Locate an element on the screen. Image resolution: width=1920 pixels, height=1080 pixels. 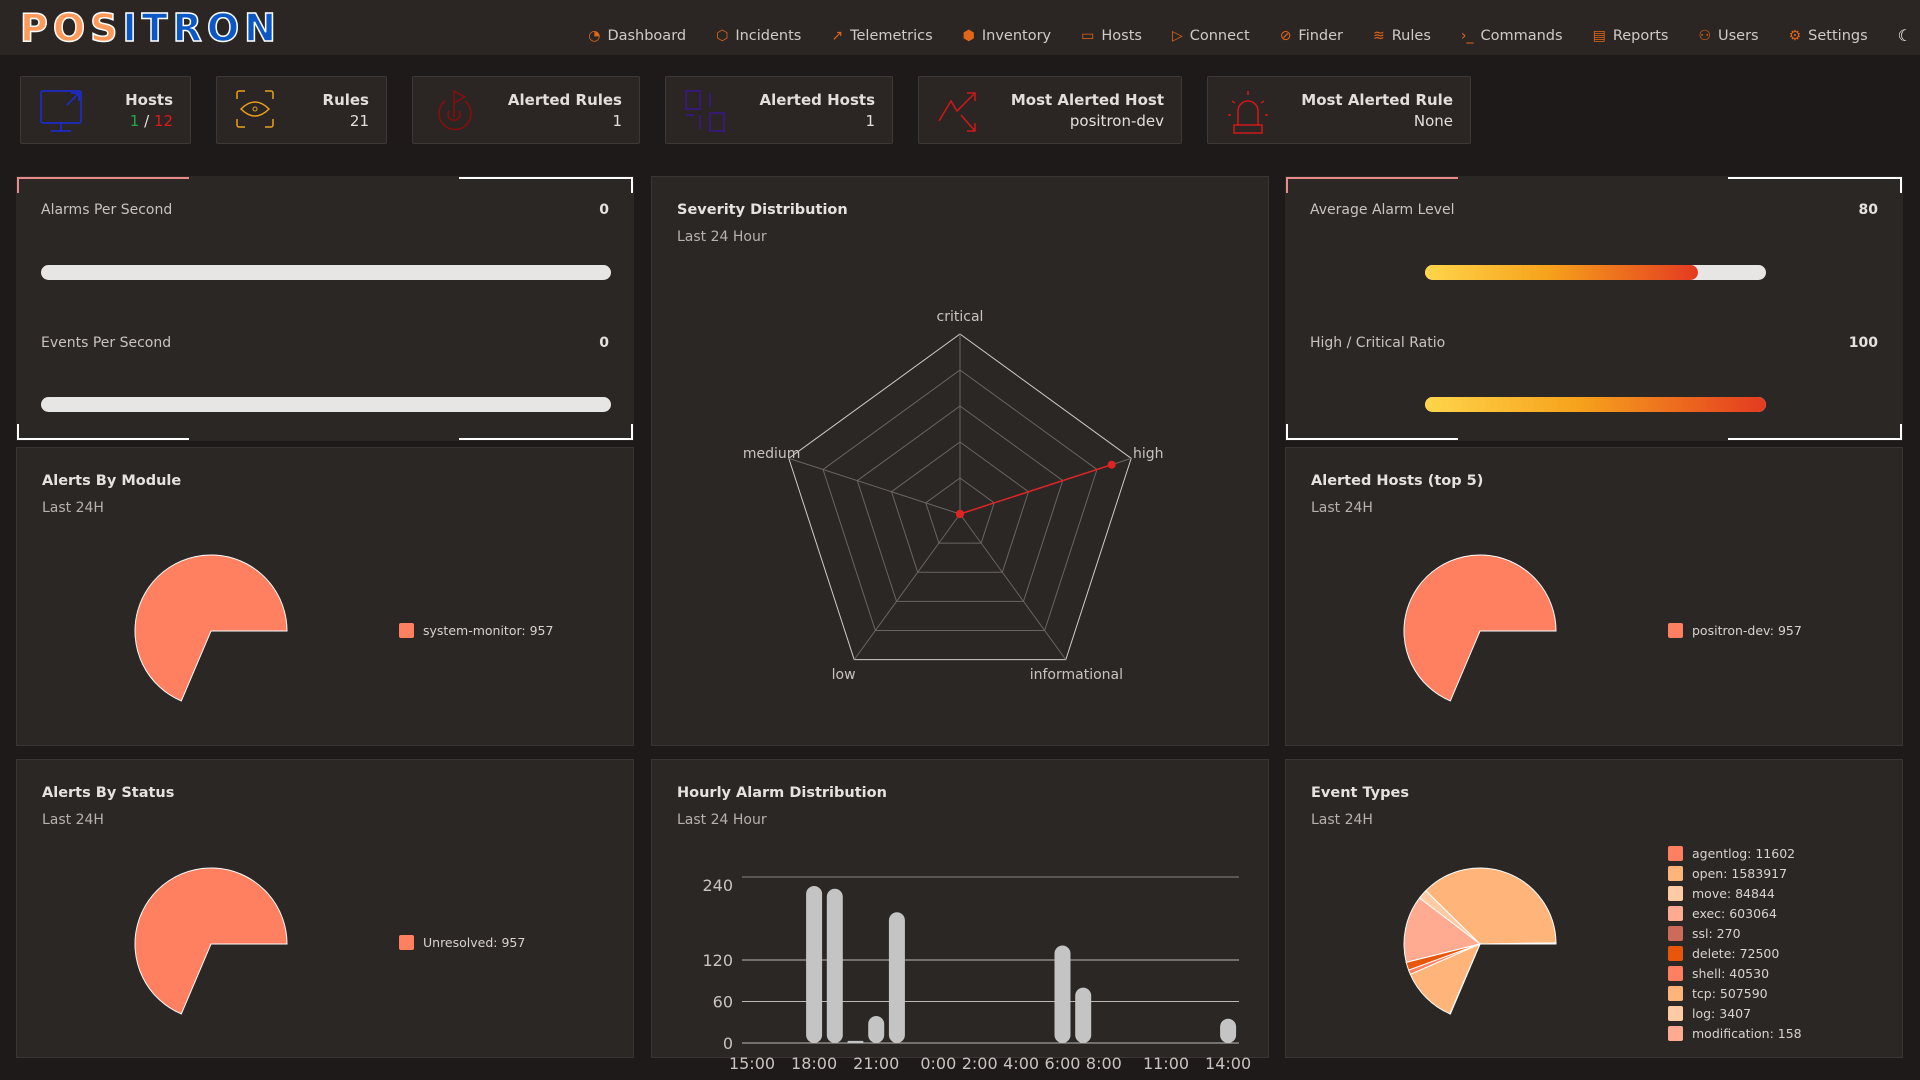
bar-14:00 is located at coordinates (1228, 1030).